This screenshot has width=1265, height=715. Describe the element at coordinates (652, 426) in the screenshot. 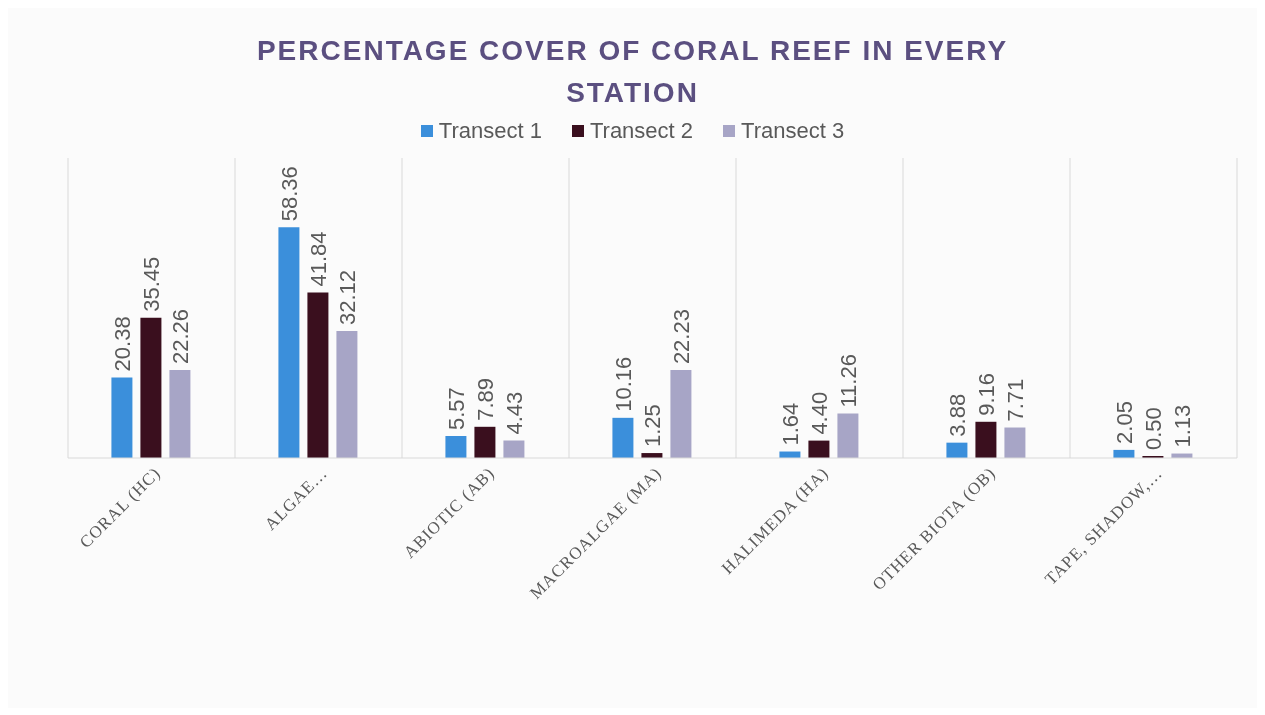

I see `data-label: 1.25` at that location.